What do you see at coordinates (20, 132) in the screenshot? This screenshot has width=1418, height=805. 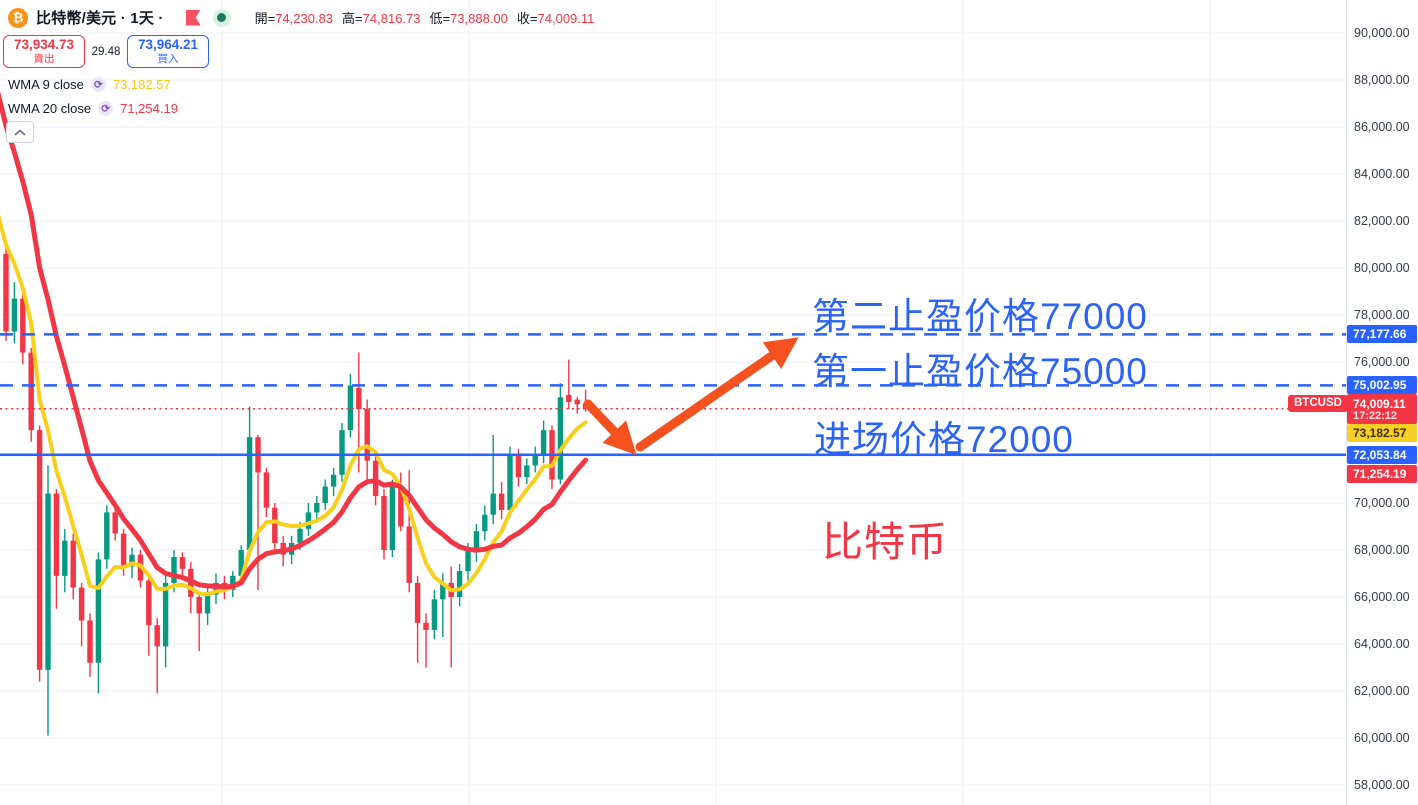 I see `collapse-legend-button` at bounding box center [20, 132].